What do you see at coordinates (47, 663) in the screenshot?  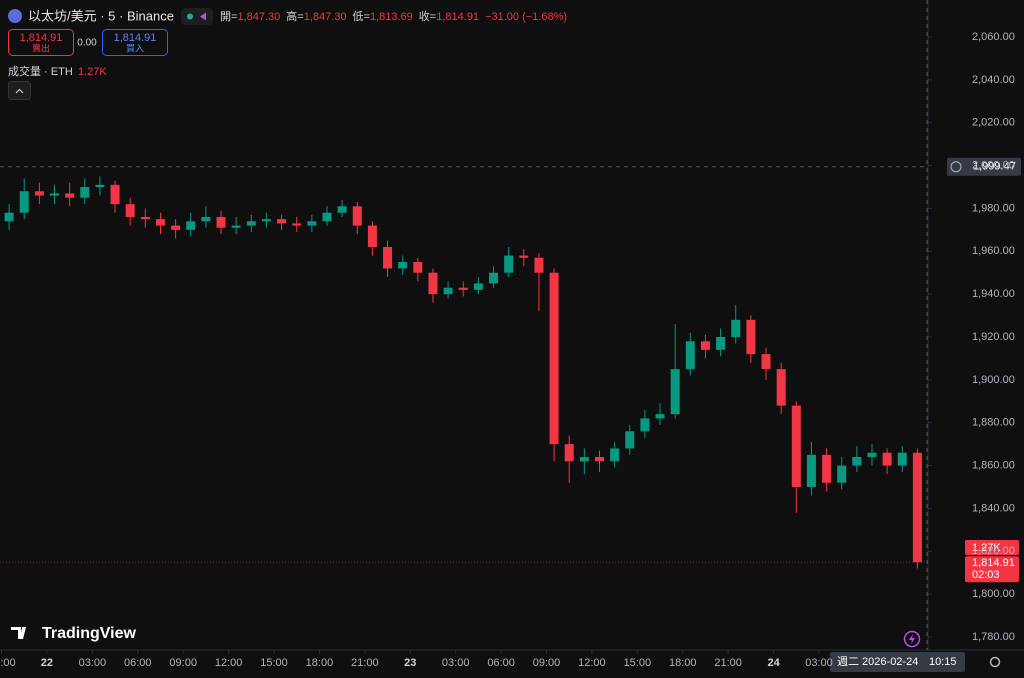 I see `x-tick-label: 22` at bounding box center [47, 663].